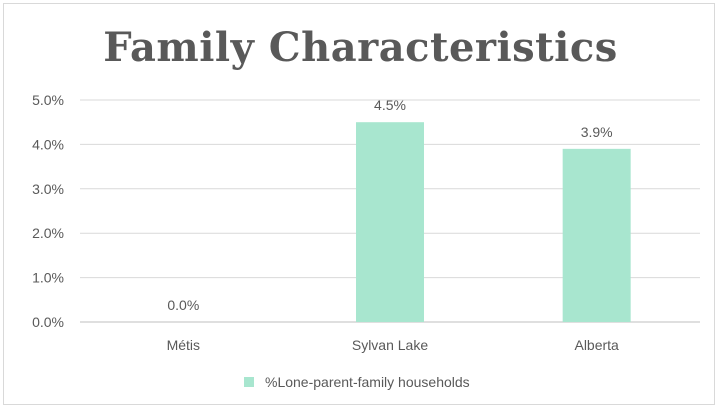 The image size is (721, 412). I want to click on category-label: Métis, so click(183, 345).